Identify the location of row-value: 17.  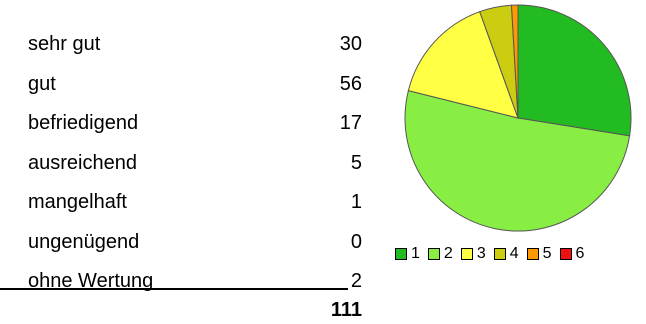
(350, 123).